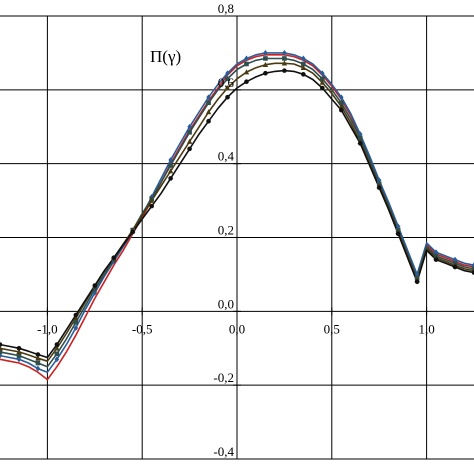 The height and width of the screenshot is (474, 474). What do you see at coordinates (226, 156) in the screenshot?
I see `y-tick-label: 0,4` at bounding box center [226, 156].